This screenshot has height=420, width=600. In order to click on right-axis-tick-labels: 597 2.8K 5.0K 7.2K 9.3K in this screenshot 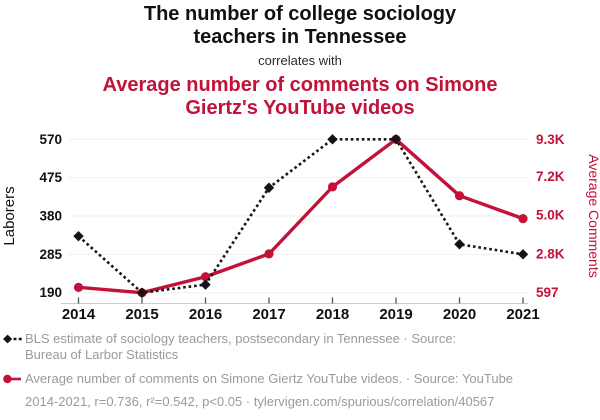, I will do `click(550, 216)`.